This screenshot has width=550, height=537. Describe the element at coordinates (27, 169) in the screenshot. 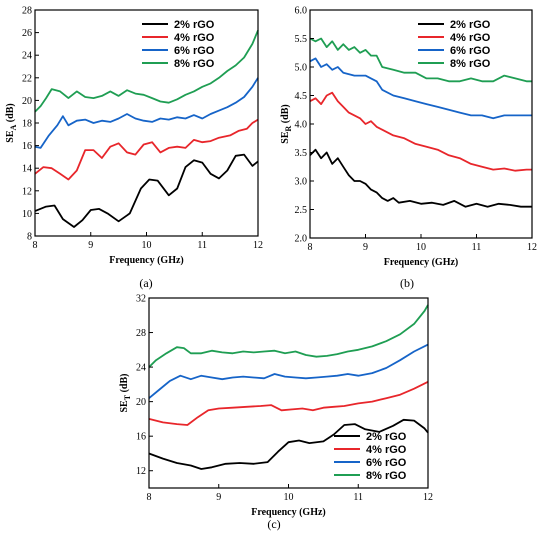

I see `y-tick-label: 14` at that location.